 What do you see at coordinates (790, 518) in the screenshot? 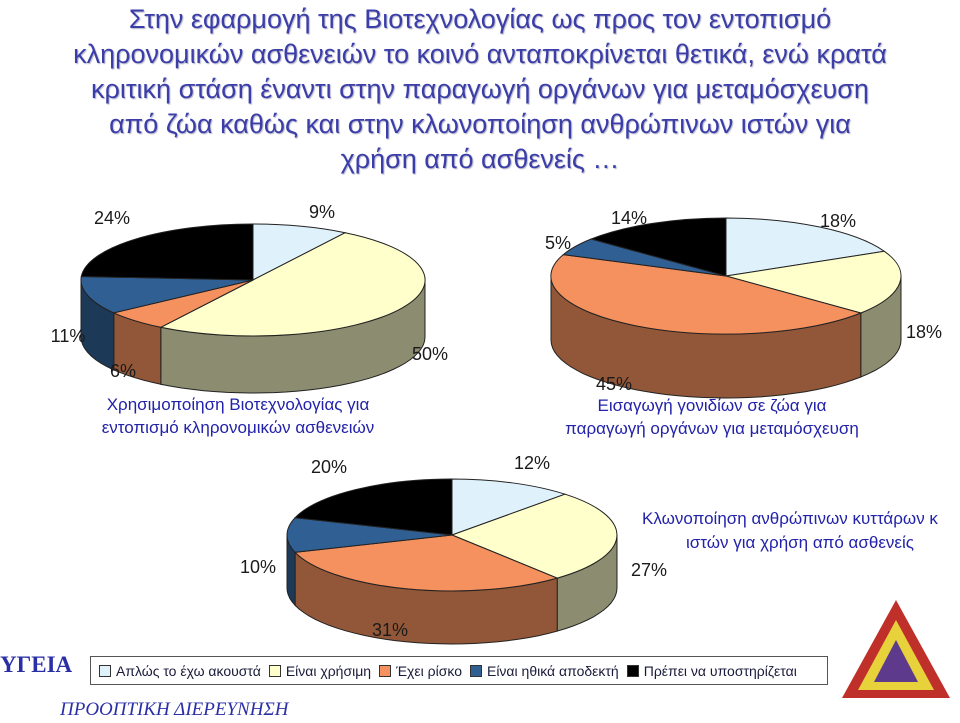
I see `chart-caption: Κλωνοποίηση ανθρώπινων κυττάρων κ` at bounding box center [790, 518].